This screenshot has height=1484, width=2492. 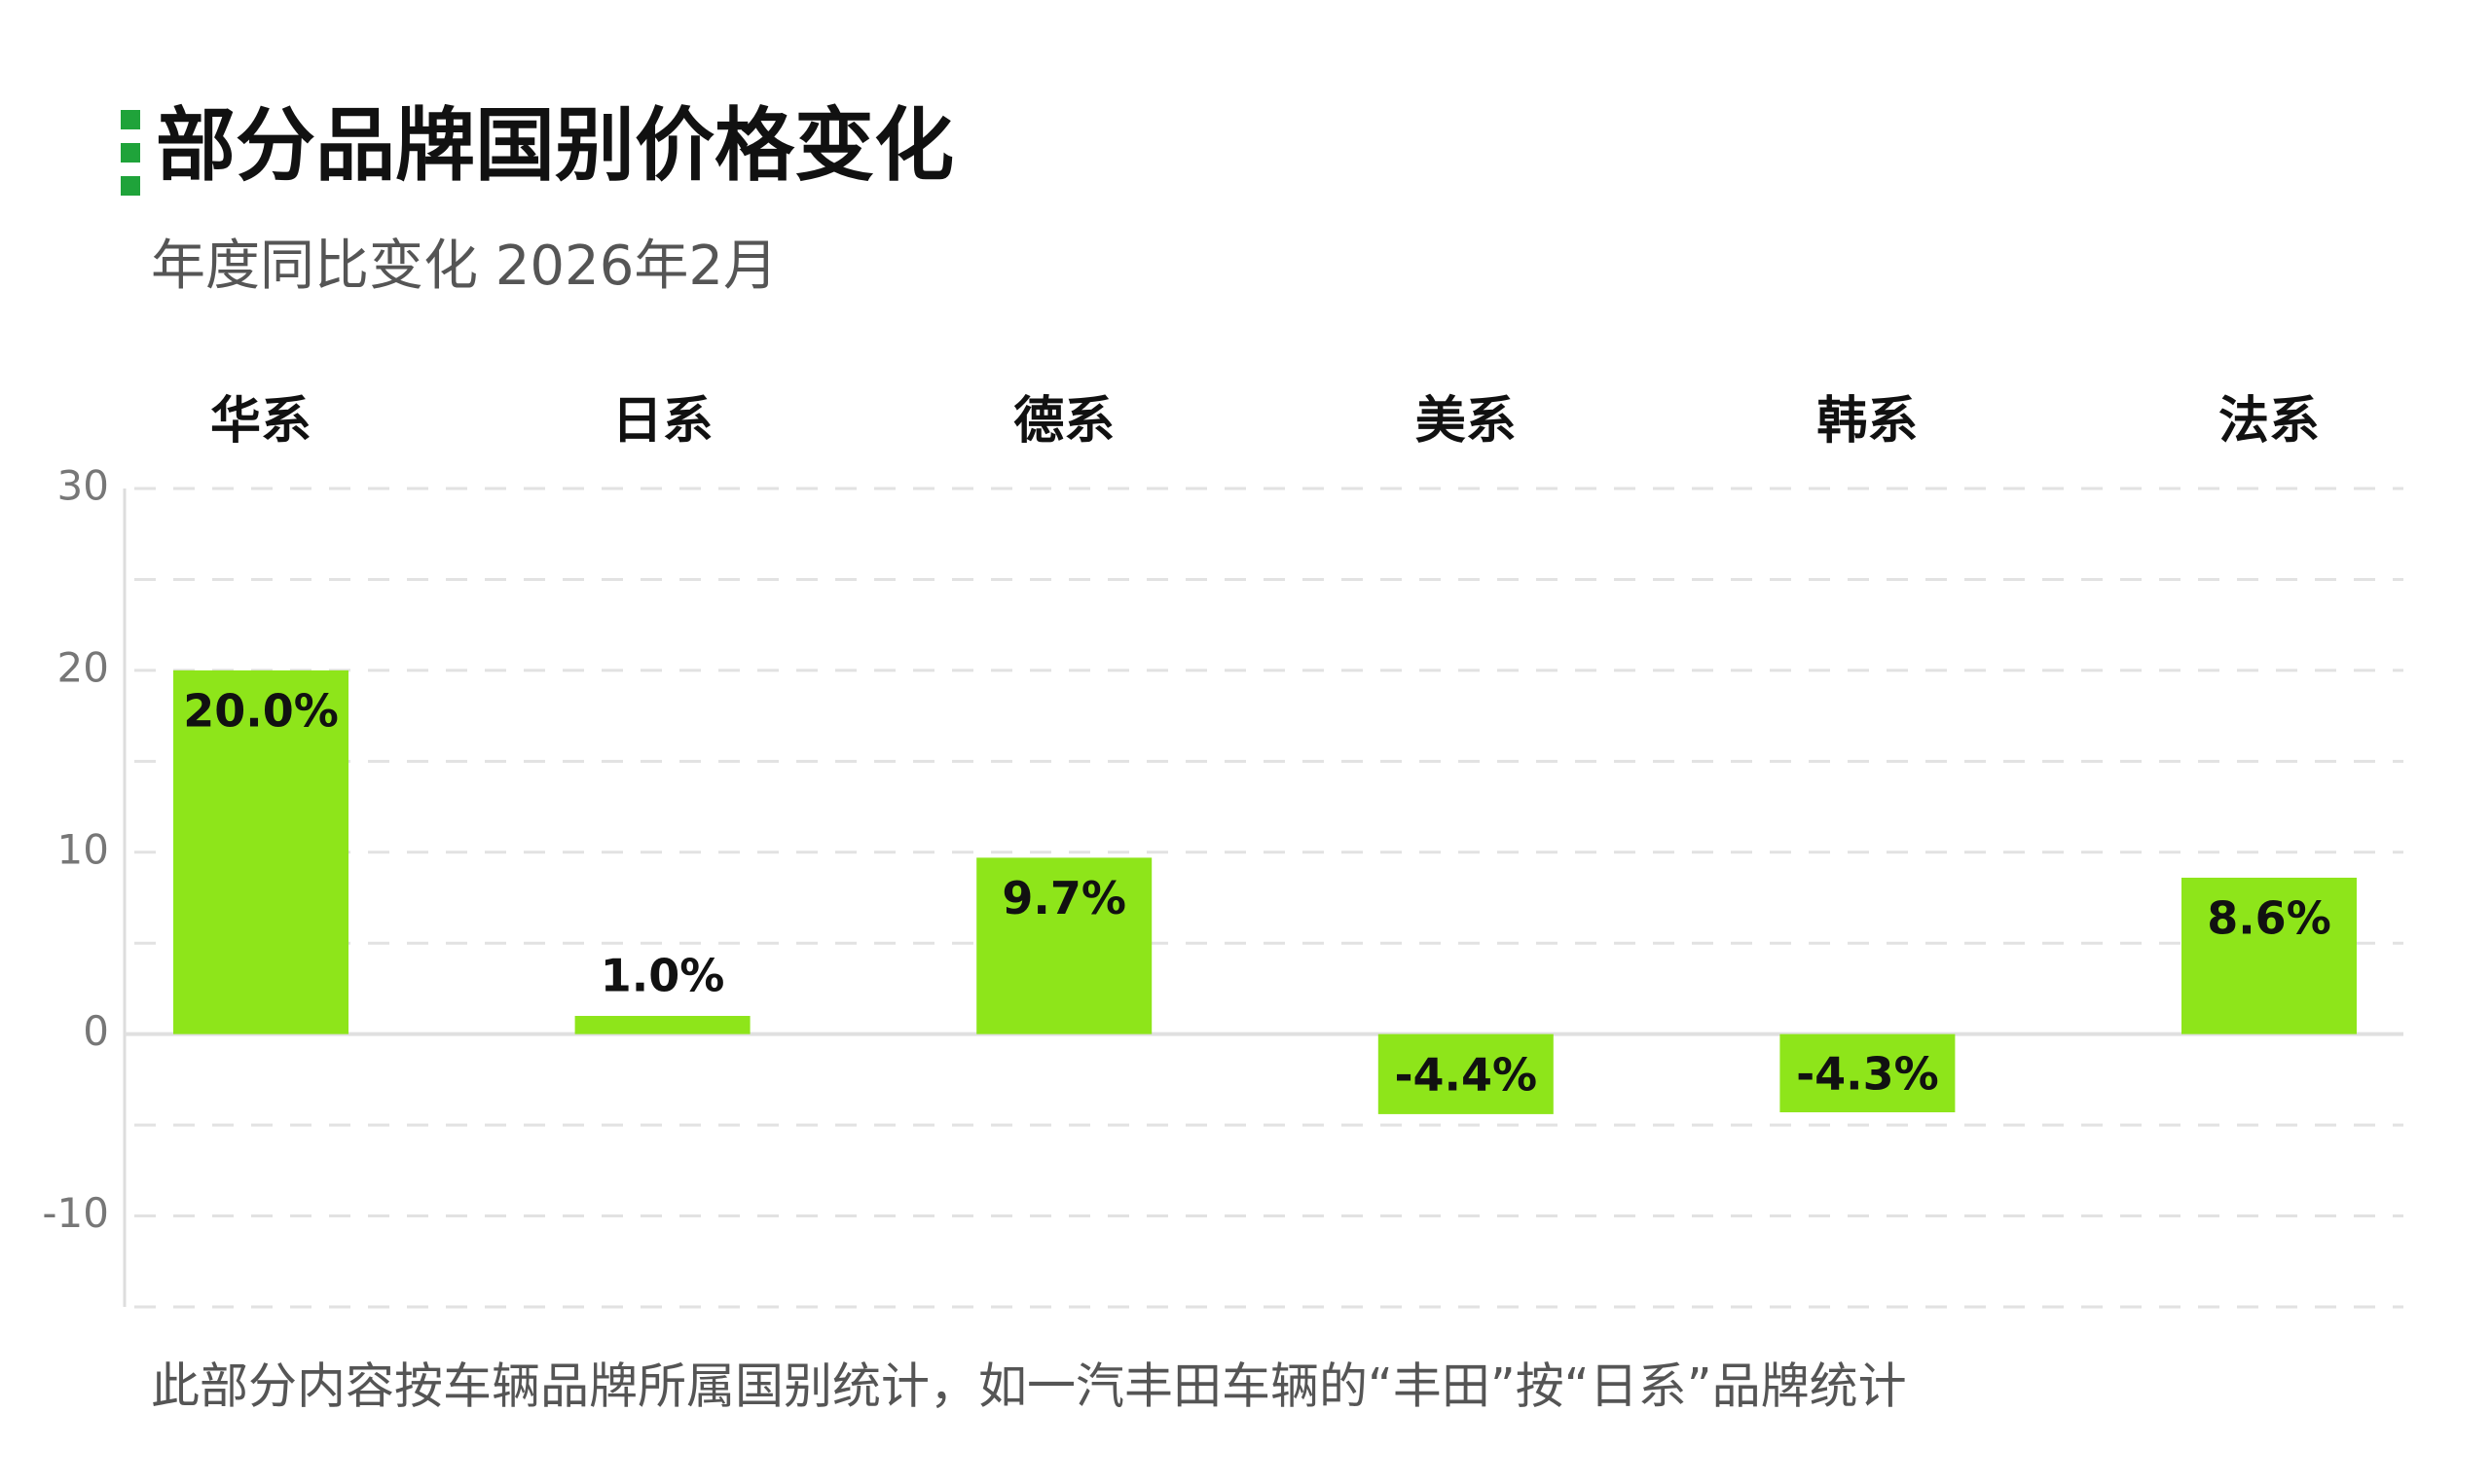 What do you see at coordinates (83, 667) in the screenshot?
I see `y-tick-label: 20` at bounding box center [83, 667].